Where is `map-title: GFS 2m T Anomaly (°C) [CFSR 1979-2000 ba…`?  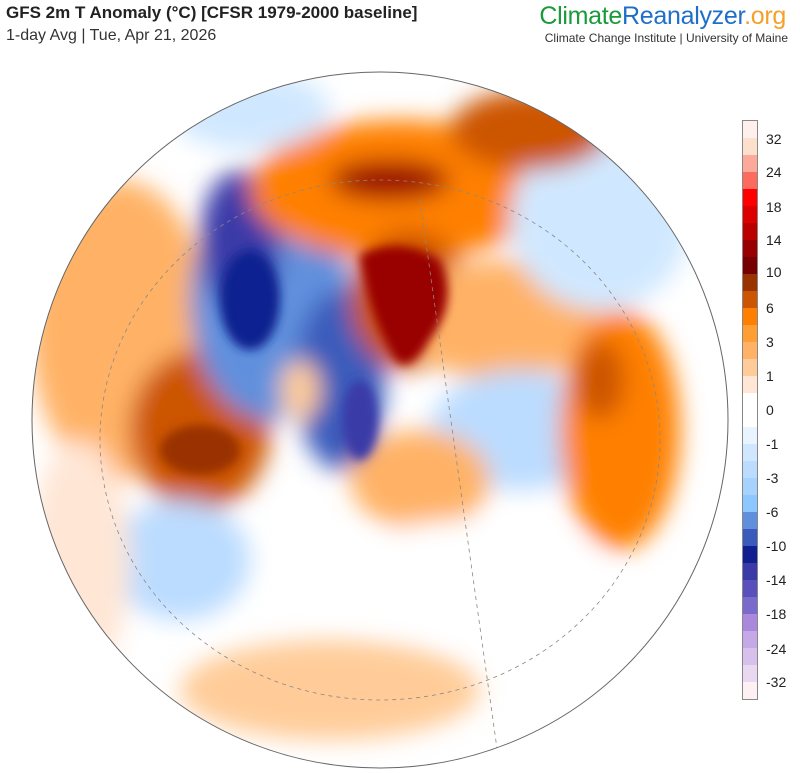 map-title: GFS 2m T Anomaly (°C) [CFSR 1979-2000 ba… is located at coordinates (212, 12).